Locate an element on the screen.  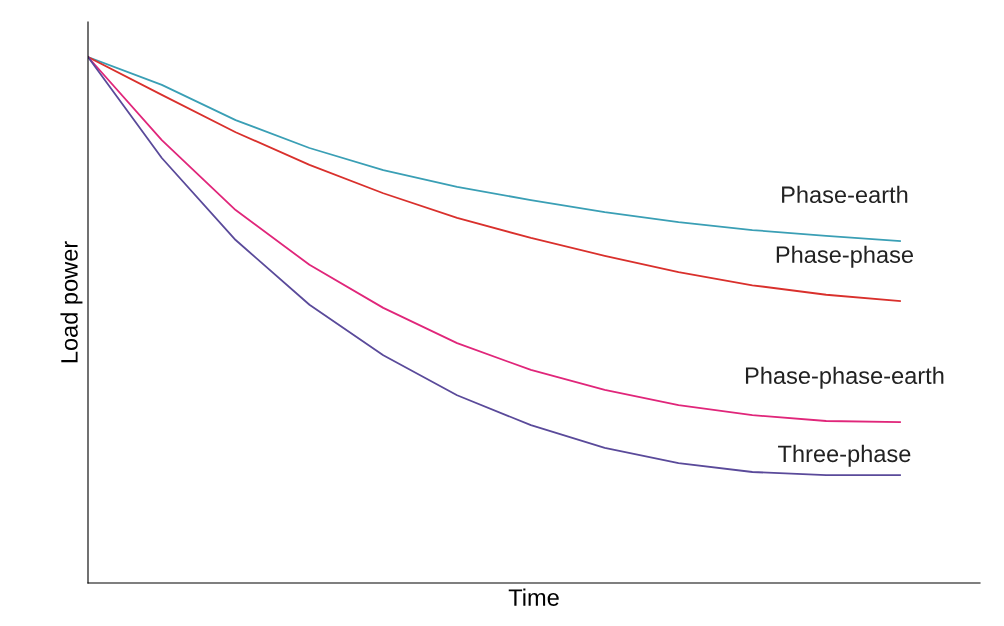
series-label: Three-phase is located at coordinates (844, 455).